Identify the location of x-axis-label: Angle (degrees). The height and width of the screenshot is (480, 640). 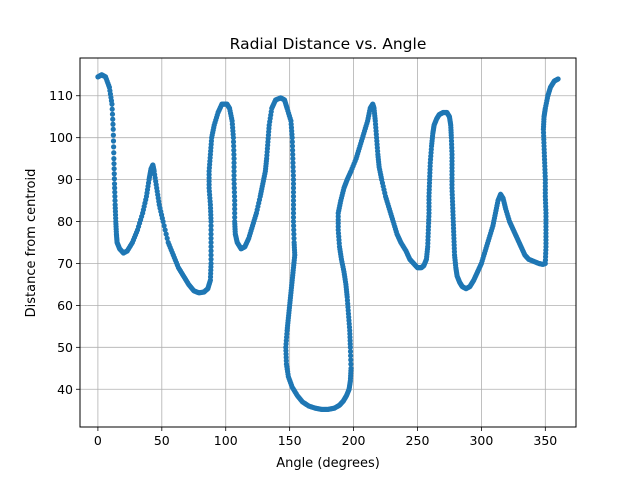
(328, 463).